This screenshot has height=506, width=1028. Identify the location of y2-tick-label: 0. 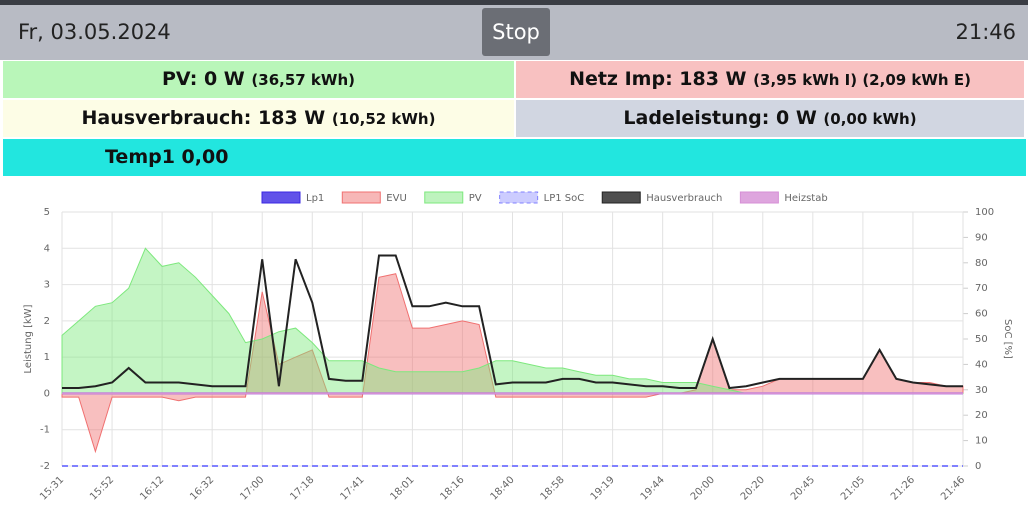
(978, 466).